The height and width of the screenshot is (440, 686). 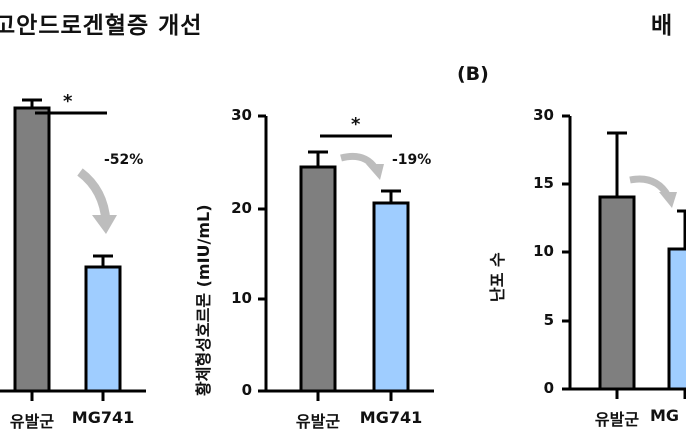 I want to click on bar-control-c, so click(x=617, y=293).